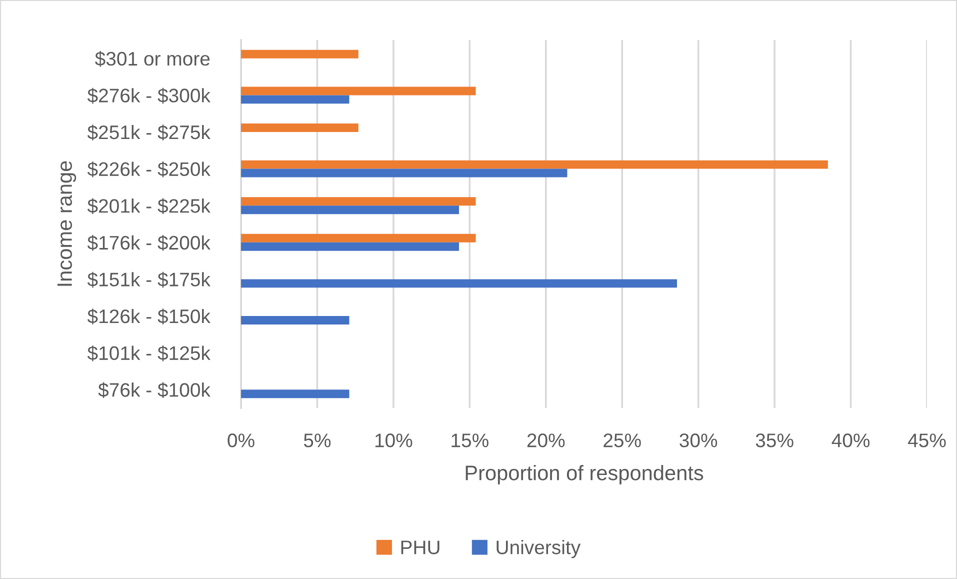  I want to click on x-axis-title: Proportion of respondents, so click(585, 474).